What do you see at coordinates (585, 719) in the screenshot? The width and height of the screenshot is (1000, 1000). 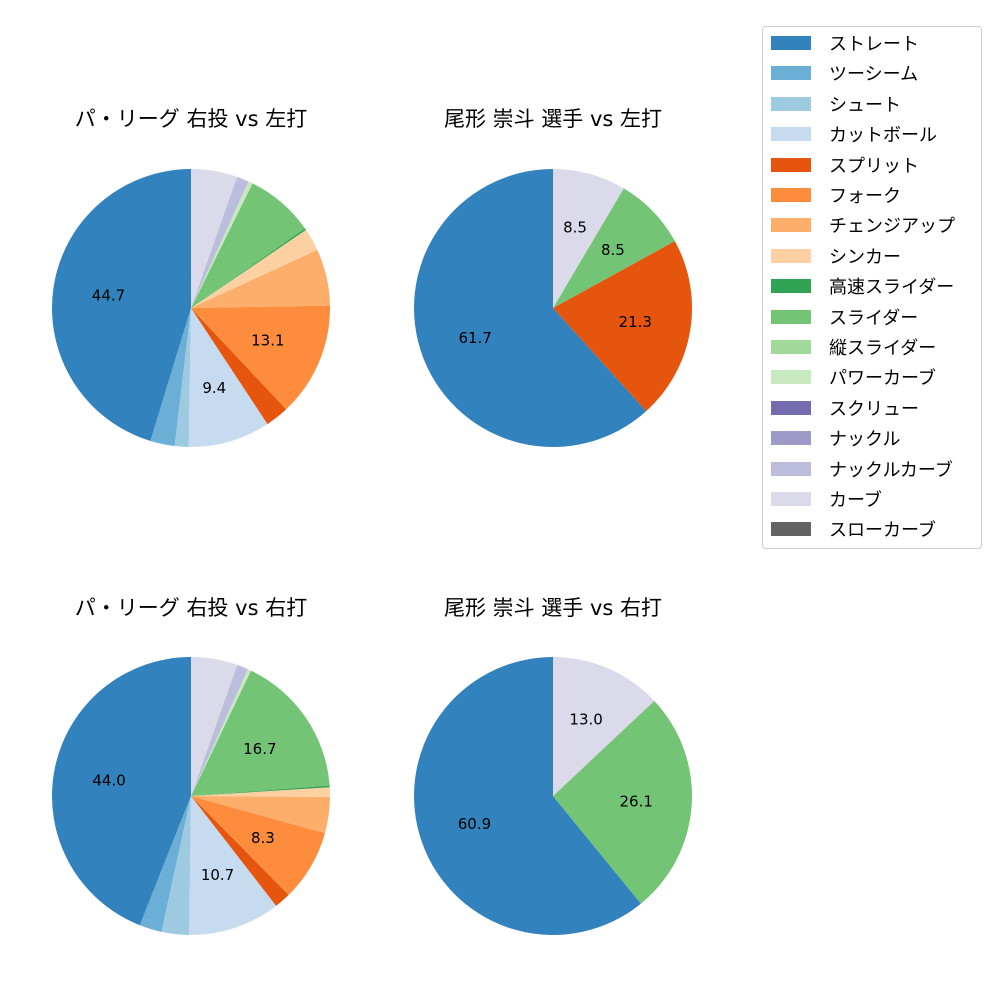 I see `slice-label: 13.0` at bounding box center [585, 719].